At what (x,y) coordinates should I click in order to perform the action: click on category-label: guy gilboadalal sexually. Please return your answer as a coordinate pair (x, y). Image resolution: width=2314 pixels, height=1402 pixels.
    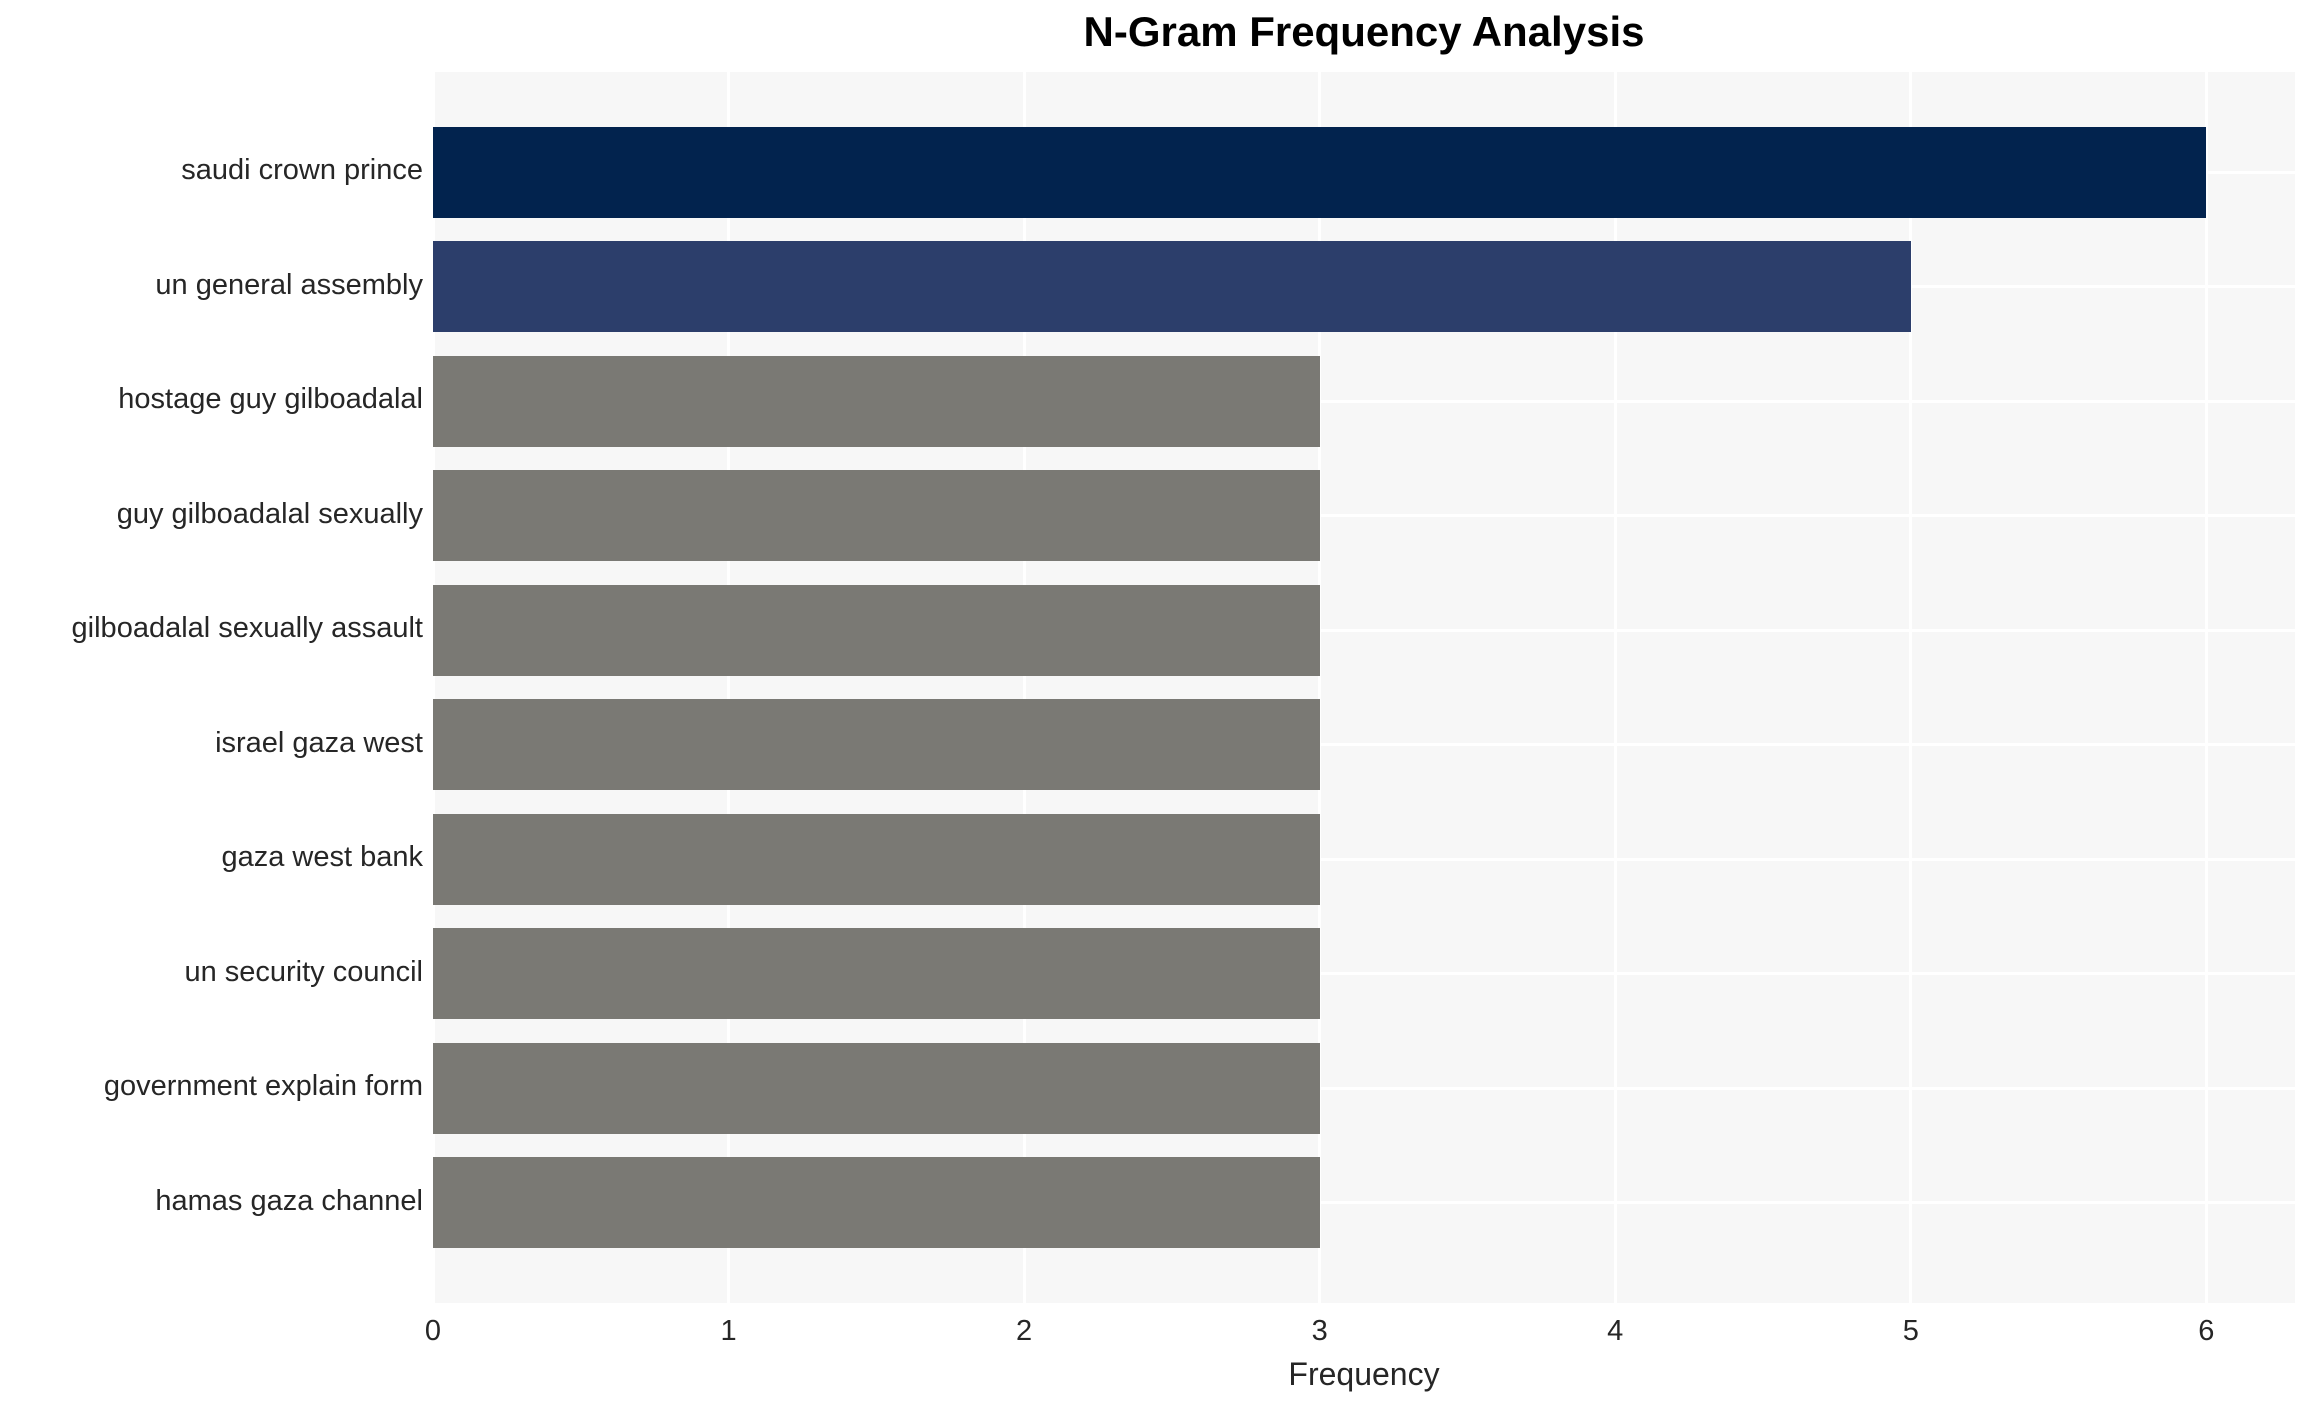
    Looking at the image, I should click on (269, 513).